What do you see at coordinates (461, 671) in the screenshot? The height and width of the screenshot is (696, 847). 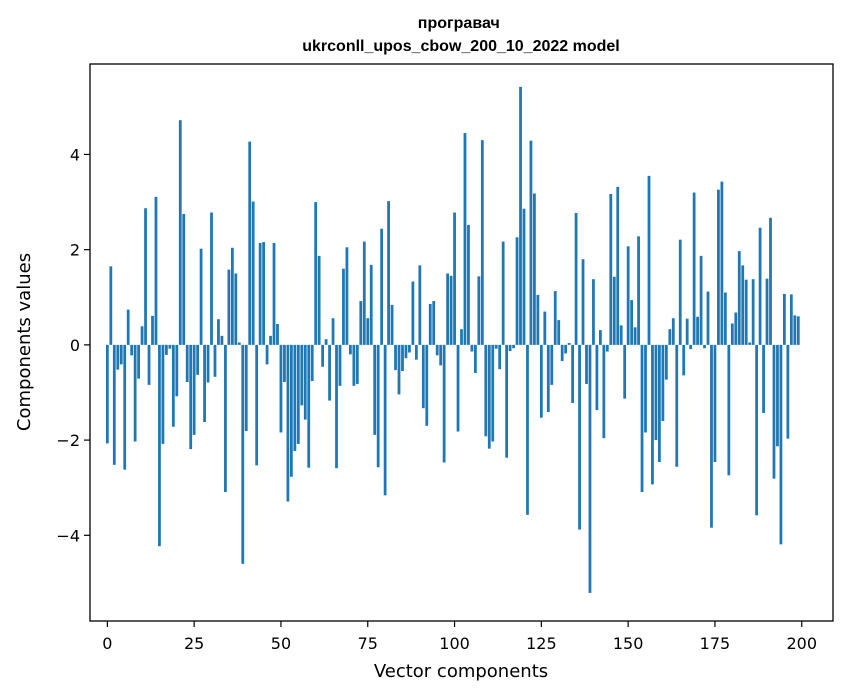 I see `x-axis-label: Vector components` at bounding box center [461, 671].